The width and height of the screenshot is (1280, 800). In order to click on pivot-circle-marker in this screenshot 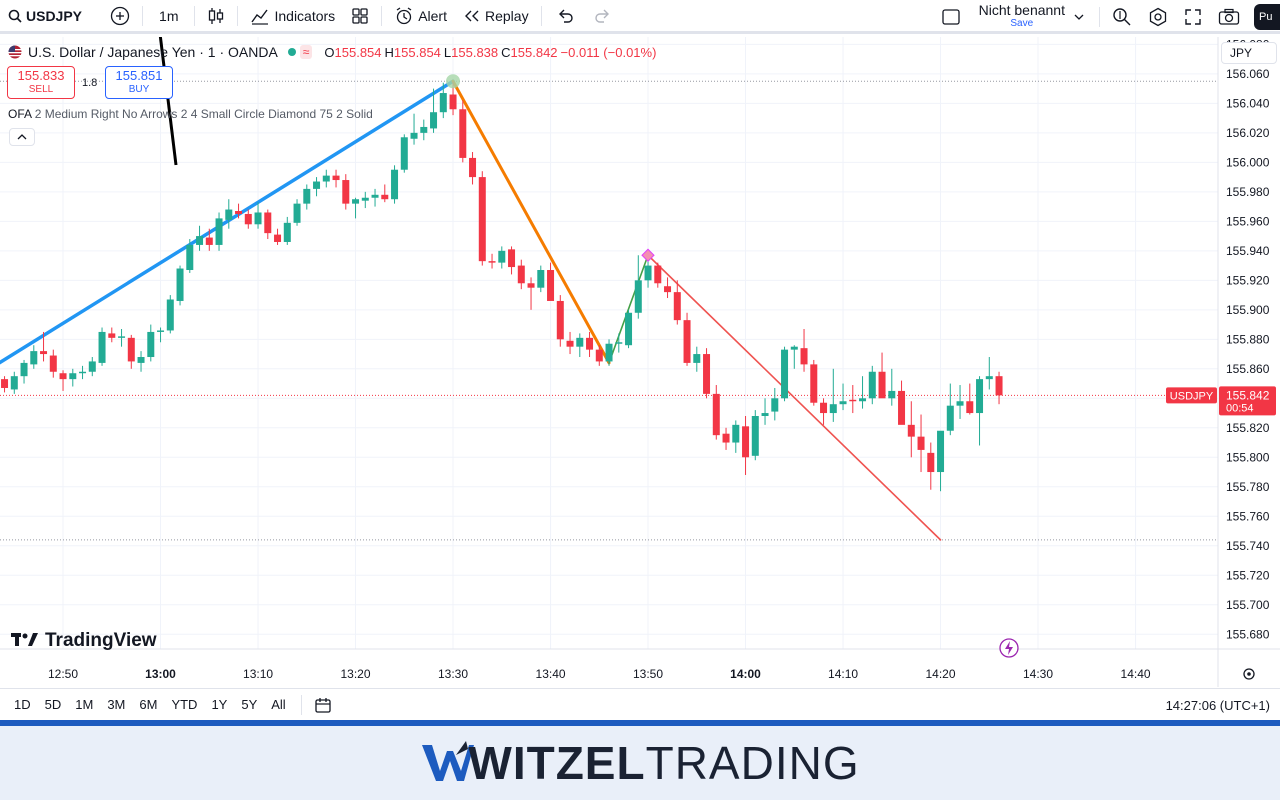, I will do `click(453, 81)`.